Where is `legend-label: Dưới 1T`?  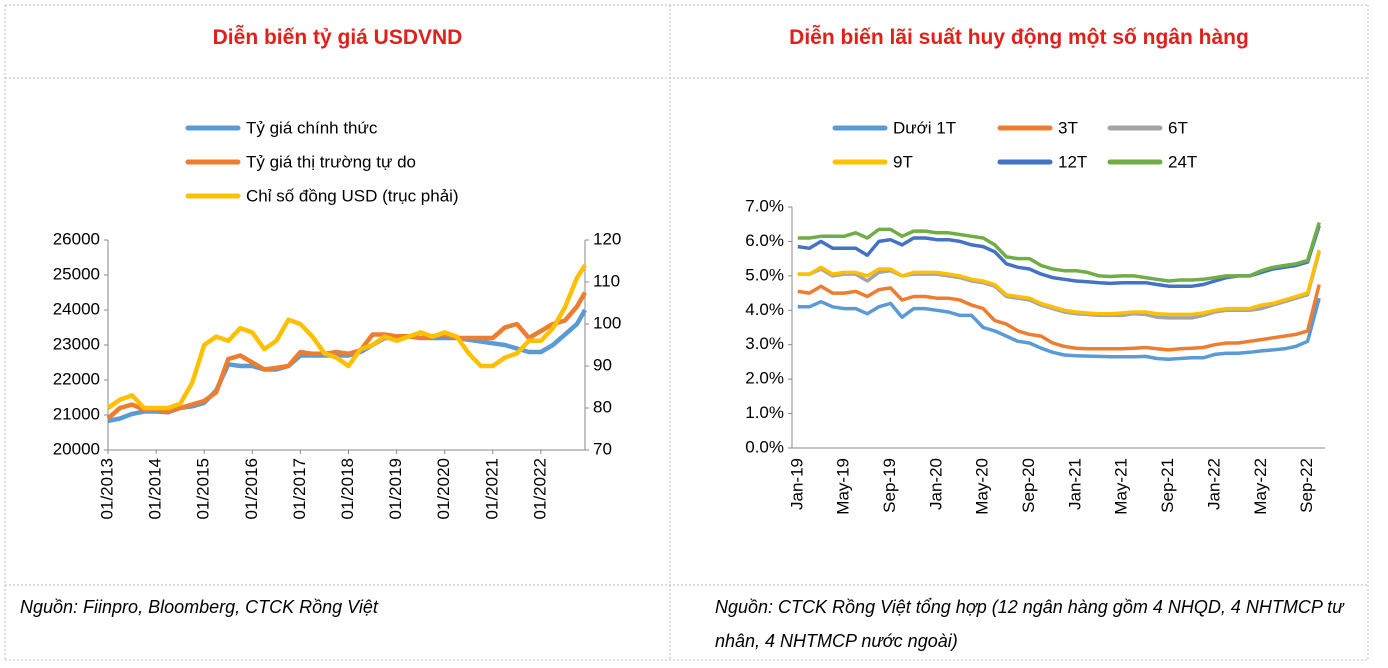 legend-label: Dưới 1T is located at coordinates (924, 127).